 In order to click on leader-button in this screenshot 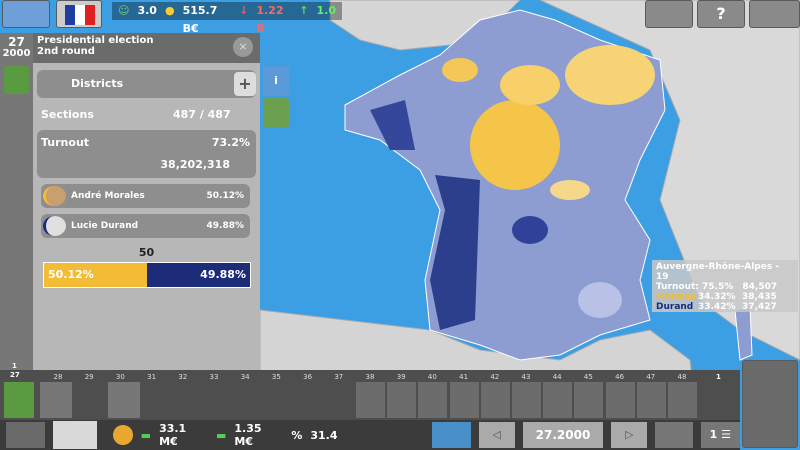, I will do `click(75, 435)`.